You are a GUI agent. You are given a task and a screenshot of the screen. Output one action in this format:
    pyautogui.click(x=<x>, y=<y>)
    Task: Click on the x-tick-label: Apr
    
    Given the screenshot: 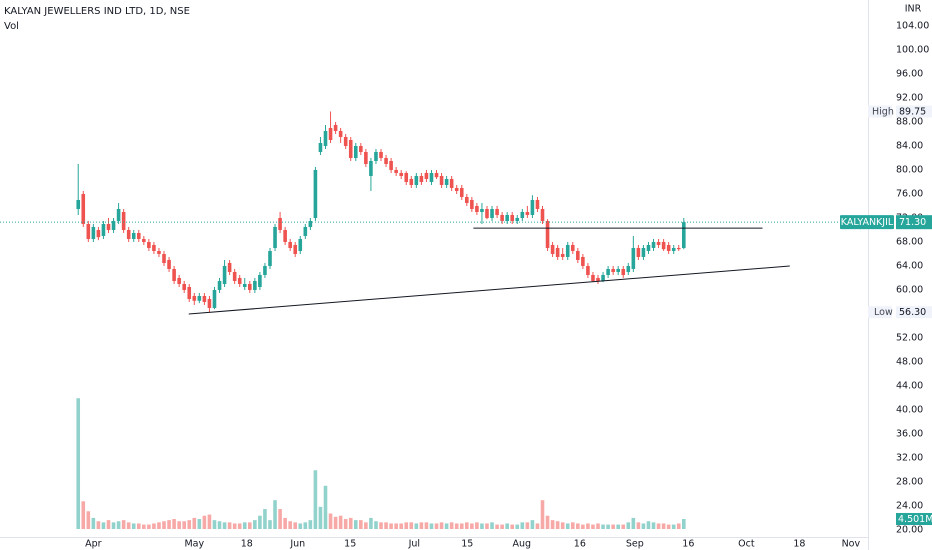 What is the action you would take?
    pyautogui.click(x=93, y=544)
    